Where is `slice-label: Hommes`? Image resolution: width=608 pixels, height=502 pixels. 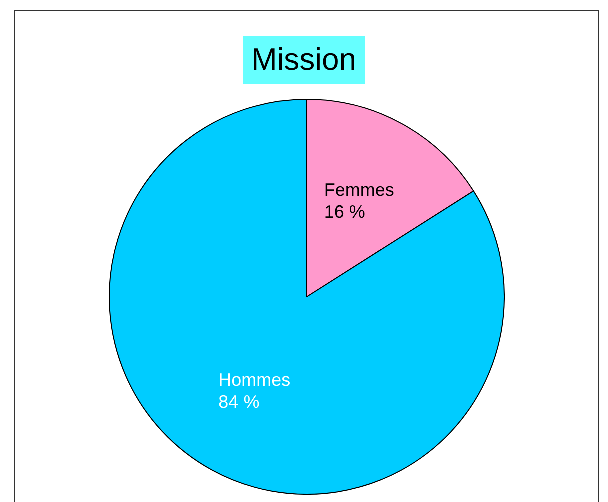 slice-label: Hommes is located at coordinates (254, 380).